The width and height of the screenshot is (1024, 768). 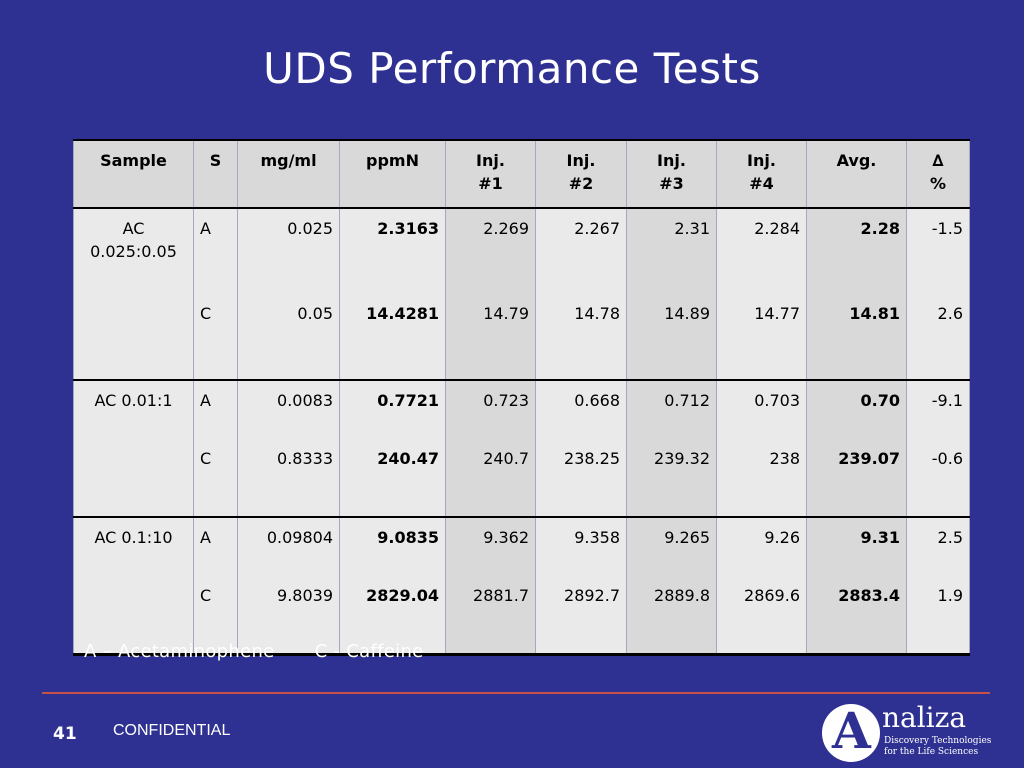 What do you see at coordinates (581, 337) in the screenshot?
I see `cell-inj2: 14.78` at bounding box center [581, 337].